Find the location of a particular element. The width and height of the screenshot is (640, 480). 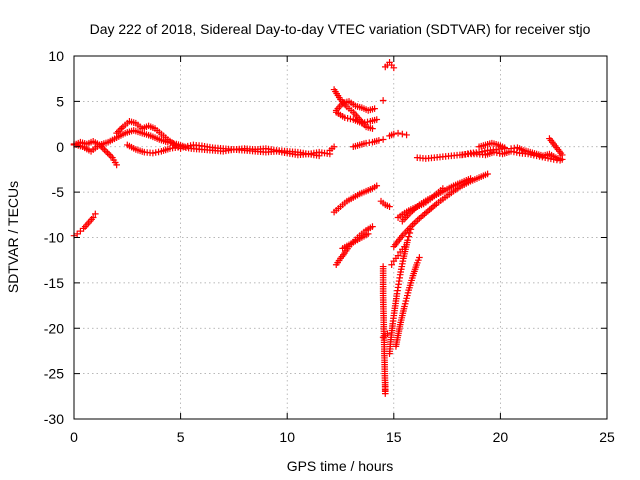

y-tick-label: -5 is located at coordinates (58, 192).